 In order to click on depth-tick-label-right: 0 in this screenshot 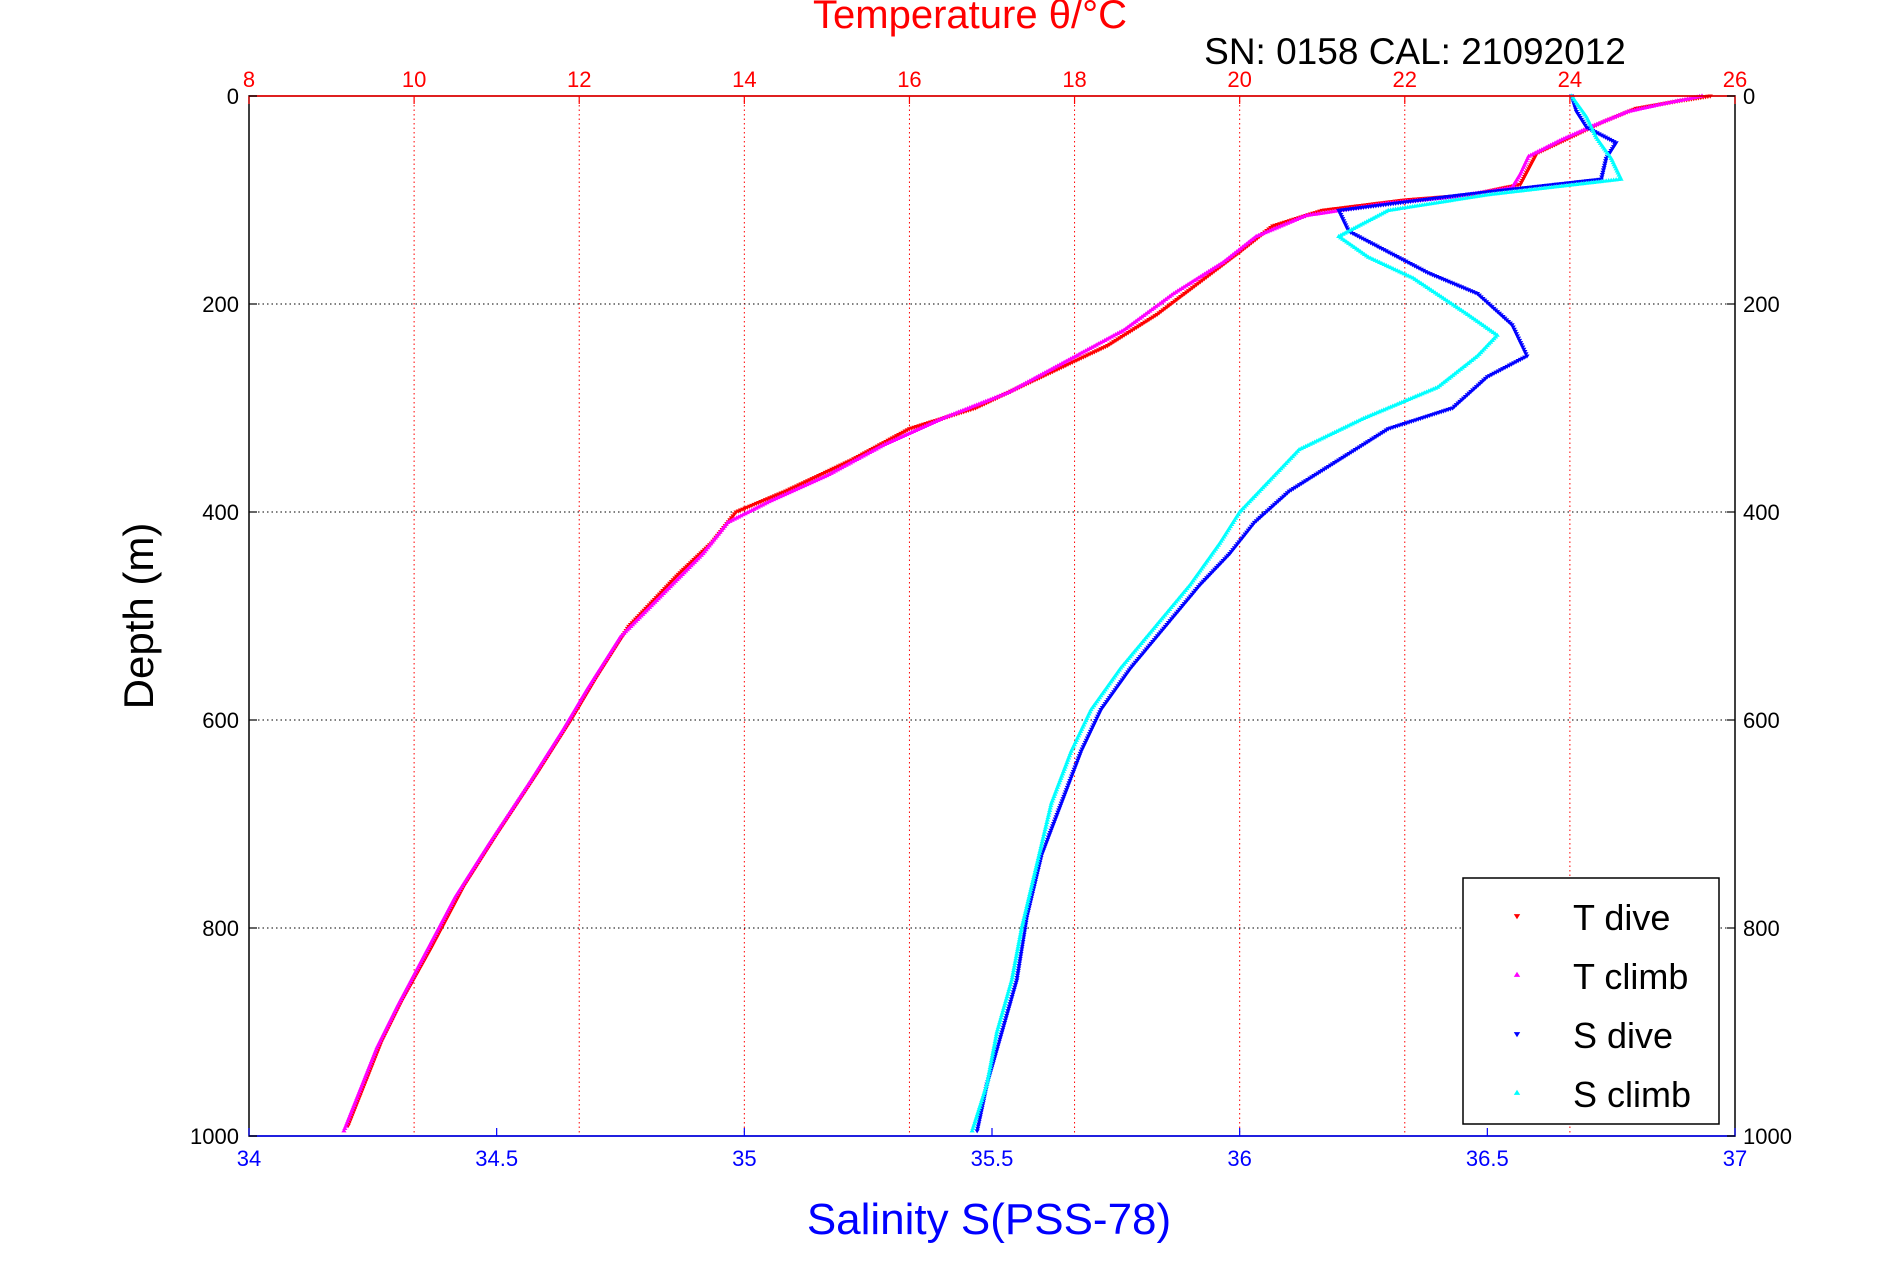, I will do `click(1749, 96)`.